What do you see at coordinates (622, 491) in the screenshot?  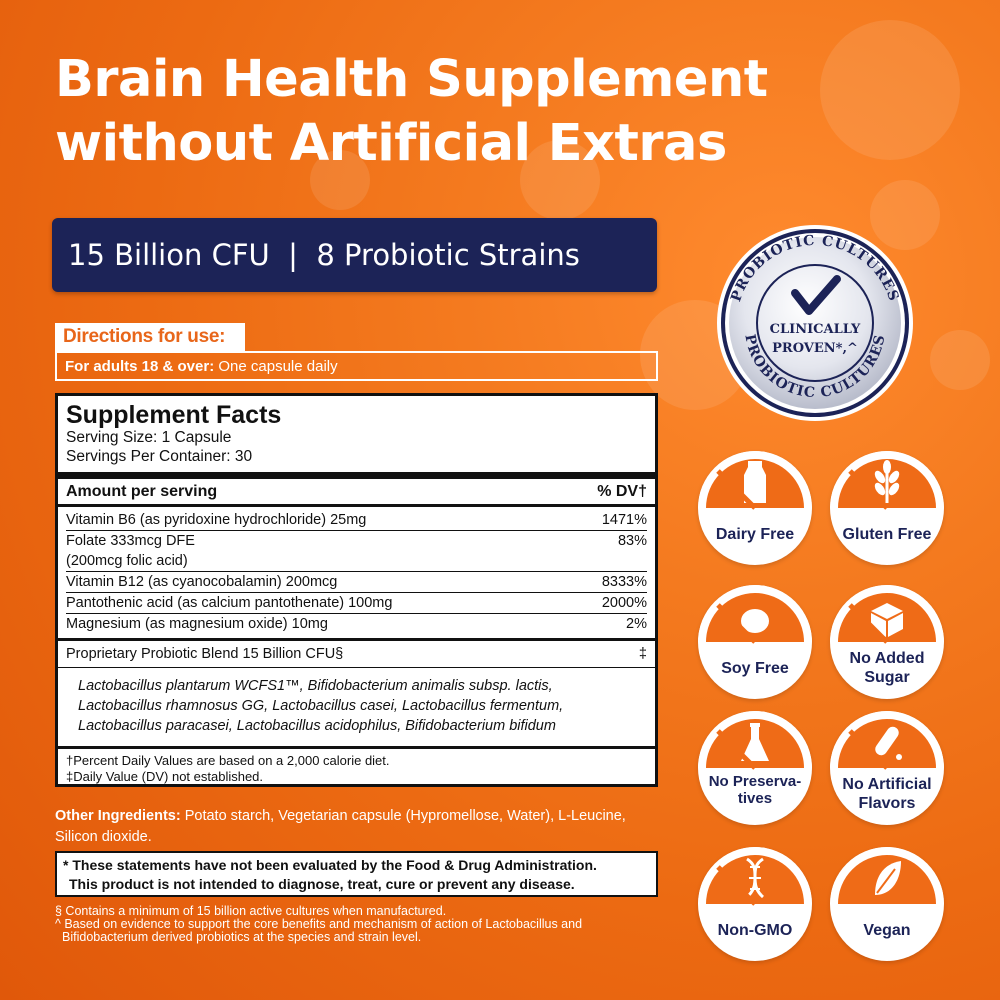 I see `dv-header: % DV†` at bounding box center [622, 491].